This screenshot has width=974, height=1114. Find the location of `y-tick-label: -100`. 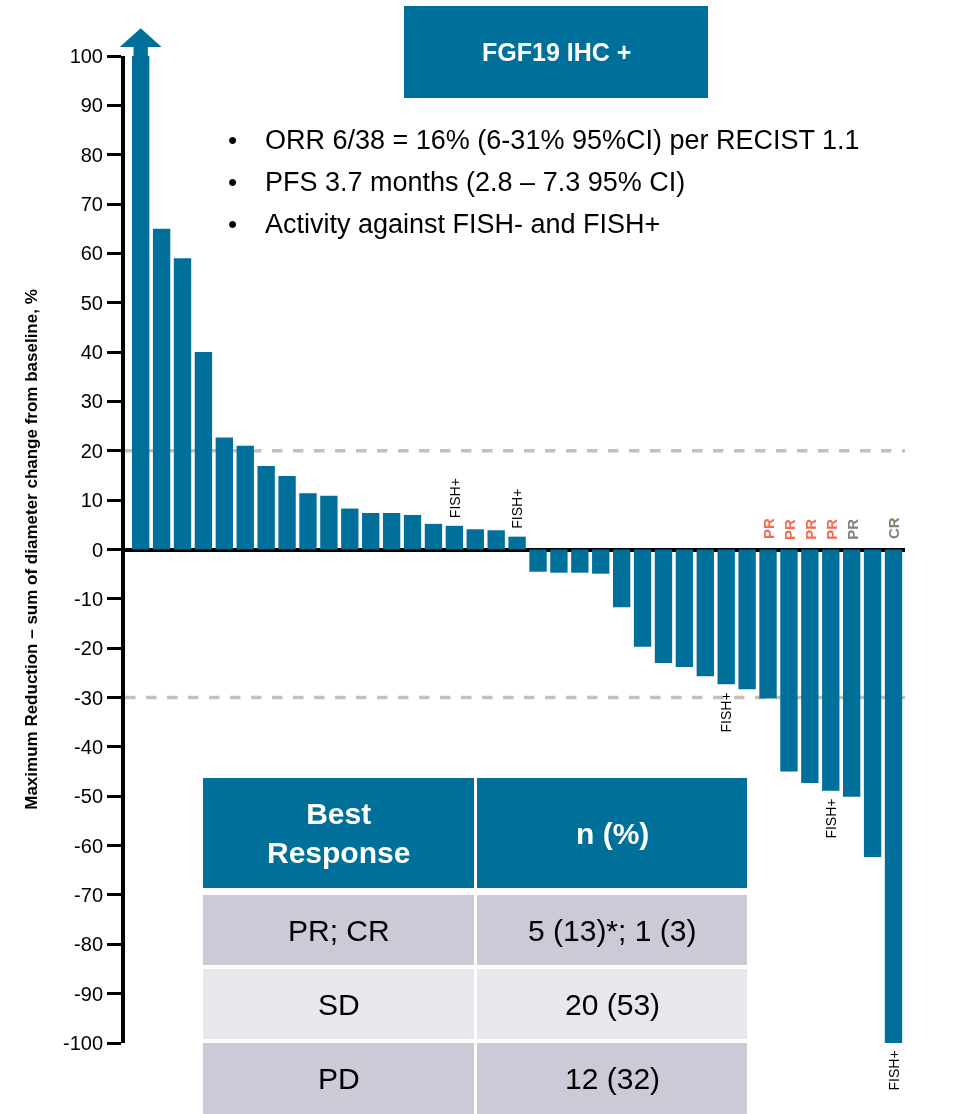

y-tick-label: -100 is located at coordinates (82, 1043).